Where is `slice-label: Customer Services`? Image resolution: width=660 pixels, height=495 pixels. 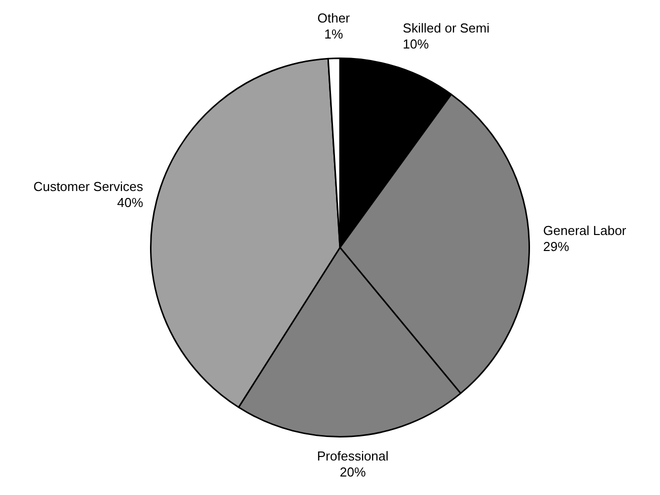
slice-label: Customer Services is located at coordinates (88, 186).